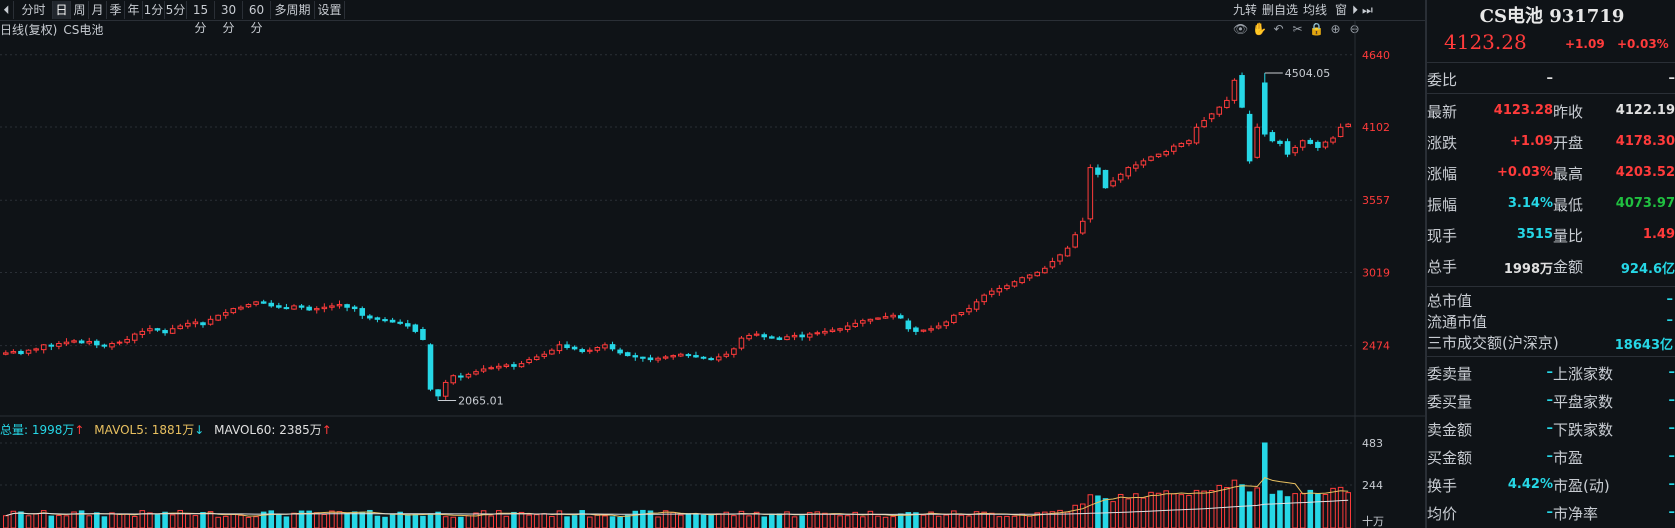 The height and width of the screenshot is (528, 1675). Describe the element at coordinates (1315, 10) in the screenshot. I see `moving-average-button: 均线` at that location.